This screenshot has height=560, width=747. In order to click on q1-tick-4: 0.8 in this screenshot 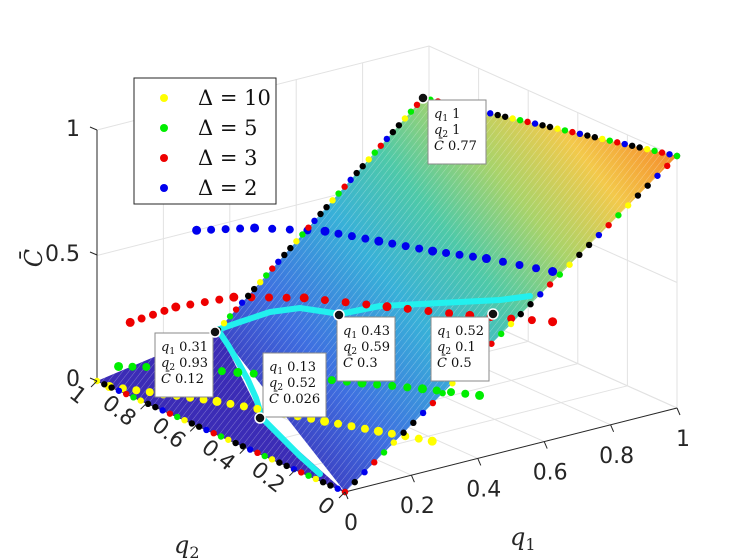, I will do `click(616, 456)`.